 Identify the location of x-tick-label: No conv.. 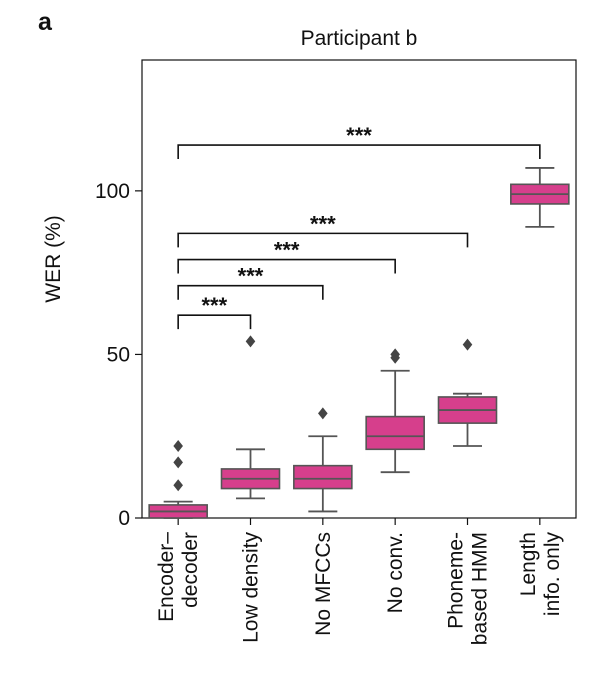
(395, 572).